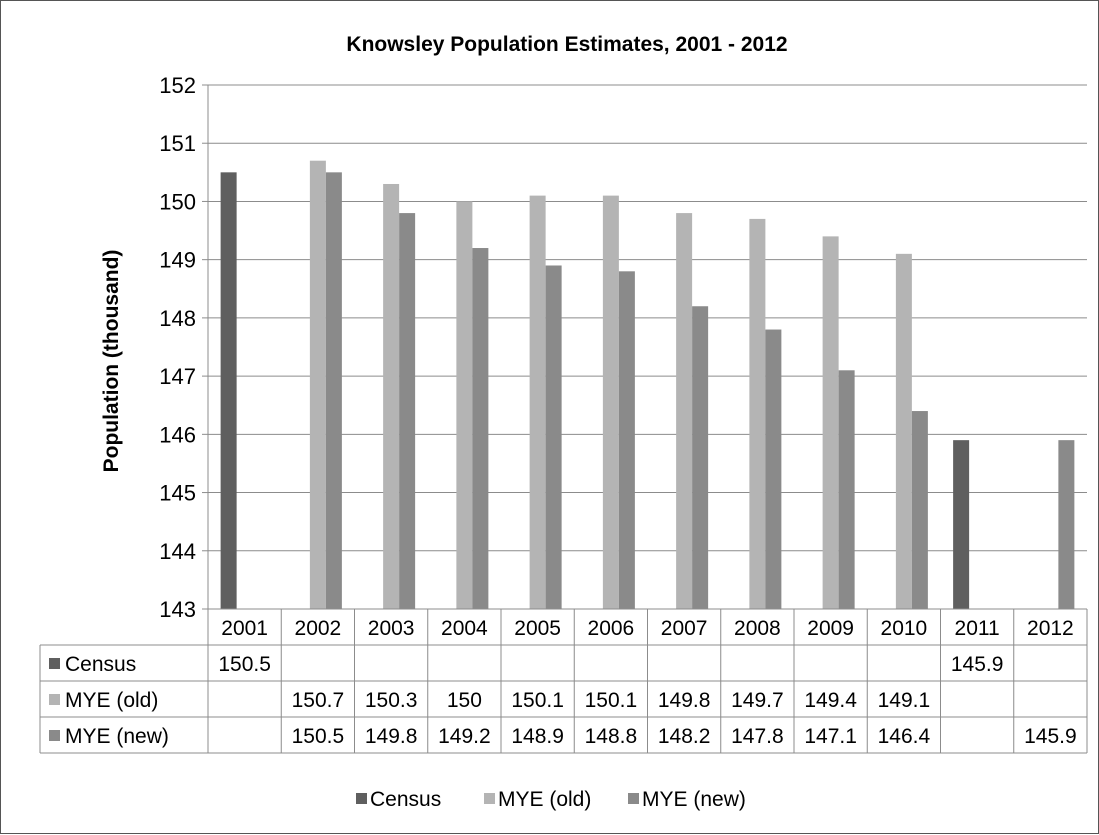 This screenshot has width=1099, height=835. Describe the element at coordinates (177, 143) in the screenshot. I see `y-tick-label: 151` at that location.